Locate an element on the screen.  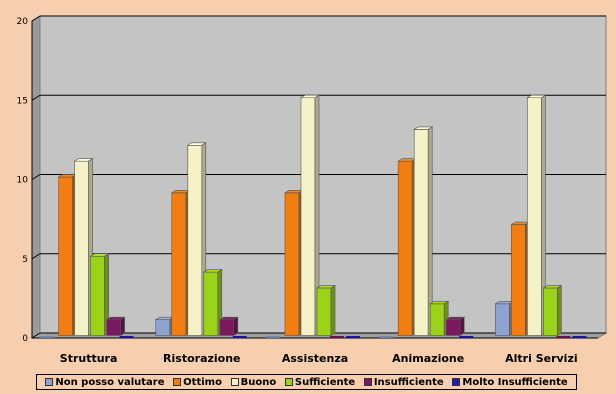
legend-item: Insufficiente is located at coordinates (403, 382).